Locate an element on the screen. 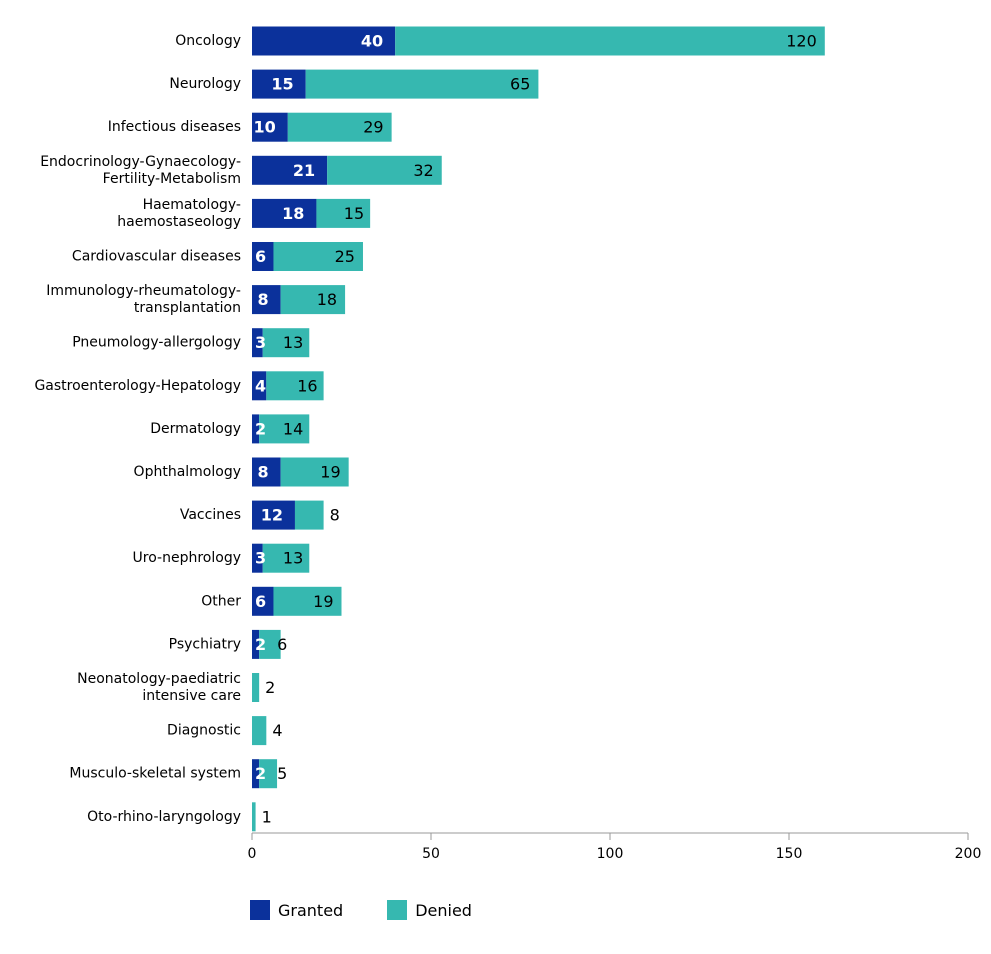 This screenshot has width=991, height=954. category-label: Gastroenterology-Hepatology is located at coordinates (137, 386).